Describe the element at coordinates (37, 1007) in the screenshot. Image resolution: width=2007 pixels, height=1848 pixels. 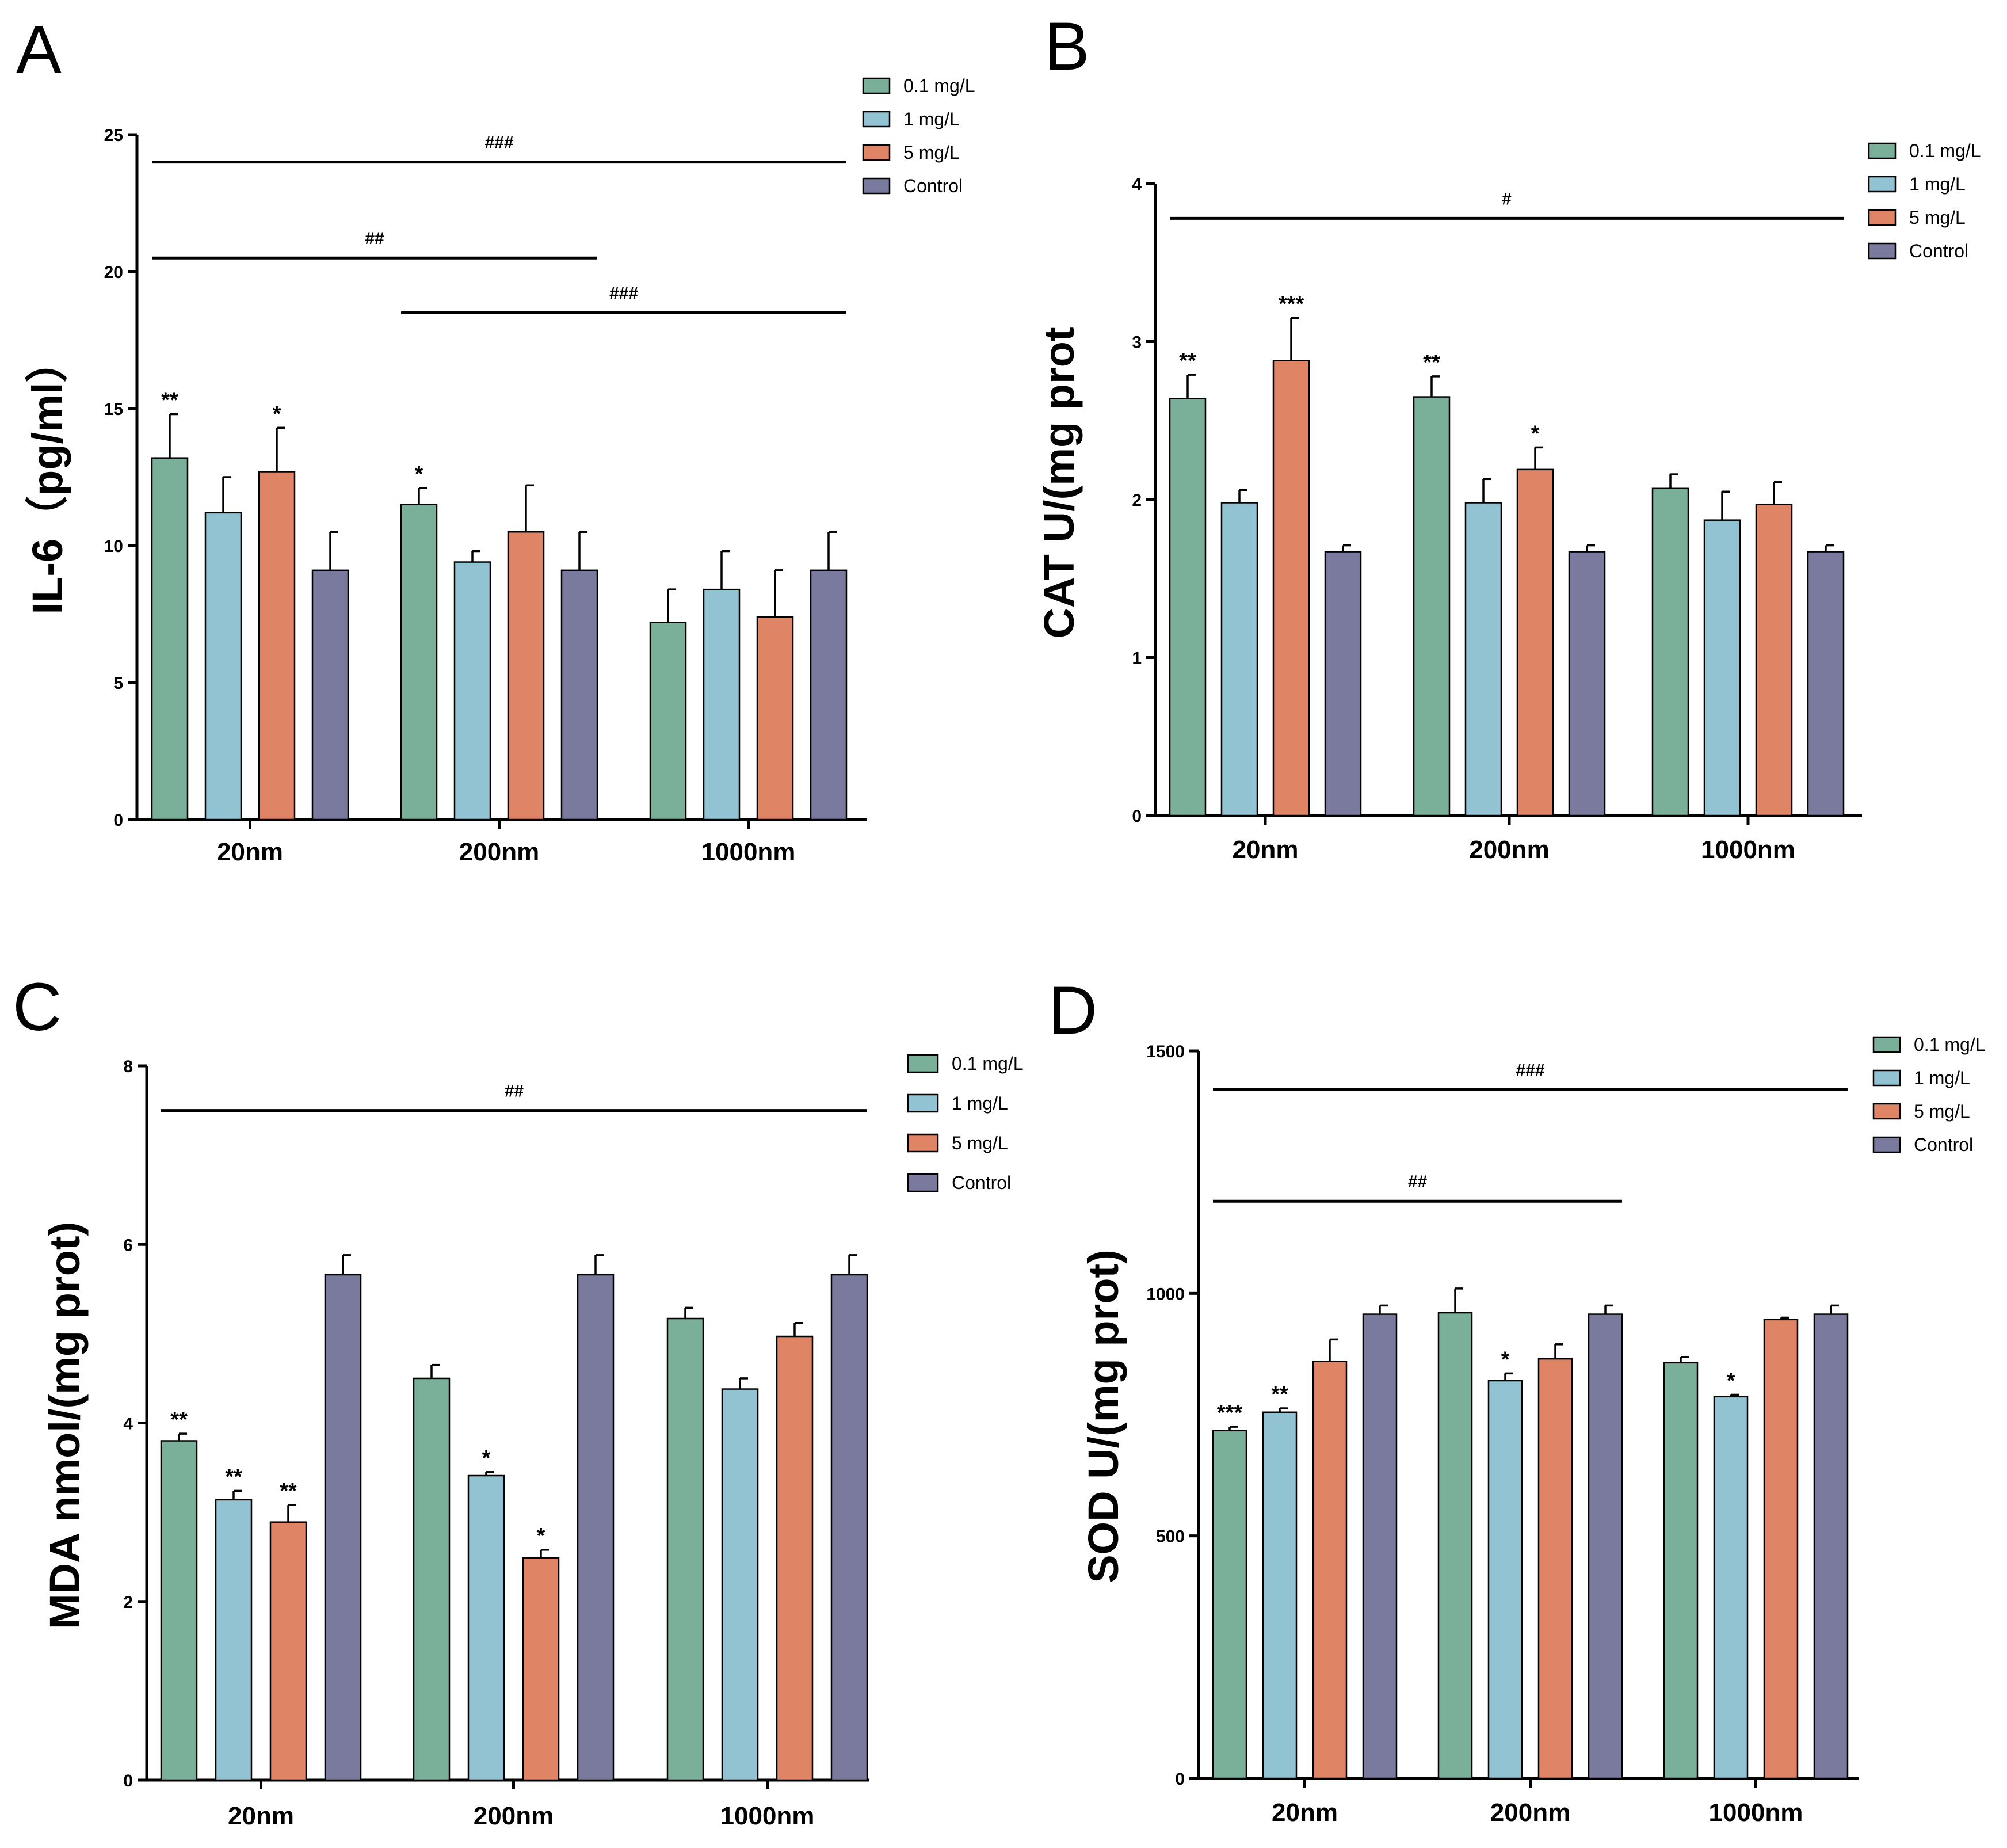
I see `panel-letter-c: C` at that location.